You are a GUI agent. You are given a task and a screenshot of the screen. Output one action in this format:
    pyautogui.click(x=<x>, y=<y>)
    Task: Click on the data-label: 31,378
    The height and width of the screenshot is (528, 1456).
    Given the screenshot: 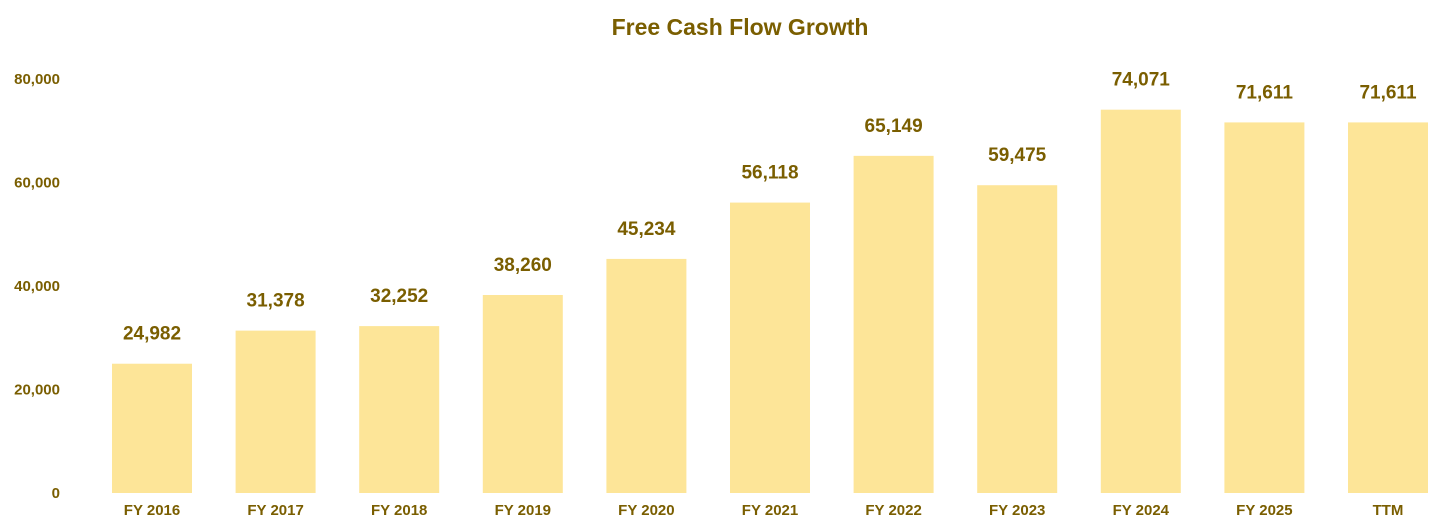 What is the action you would take?
    pyautogui.click(x=276, y=301)
    